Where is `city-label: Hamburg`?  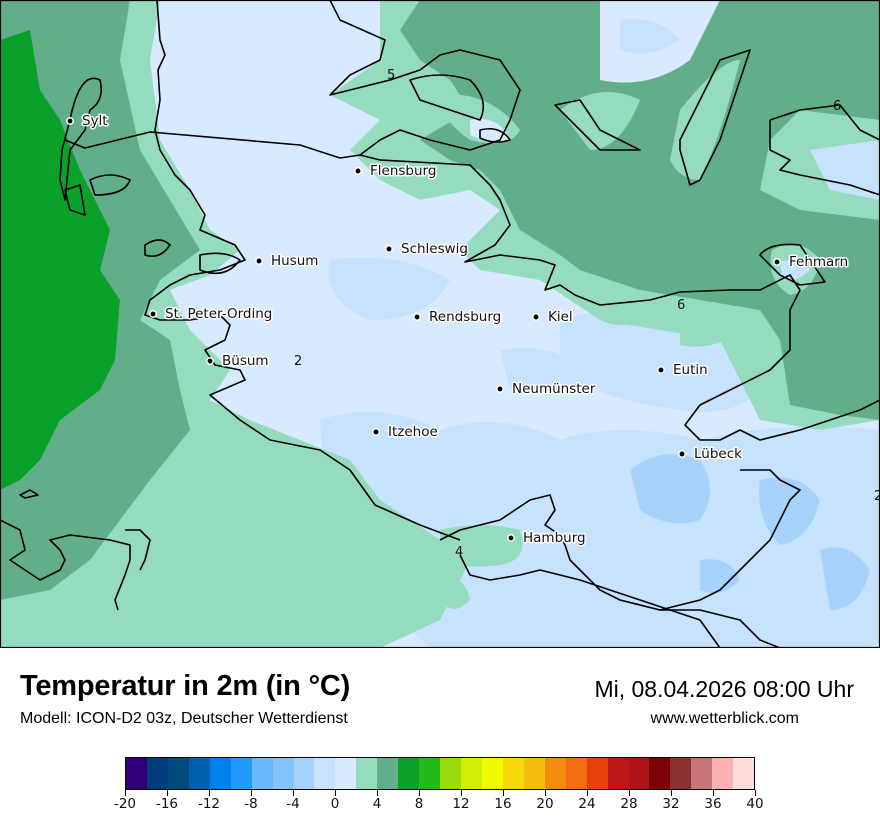
city-label: Hamburg is located at coordinates (554, 538).